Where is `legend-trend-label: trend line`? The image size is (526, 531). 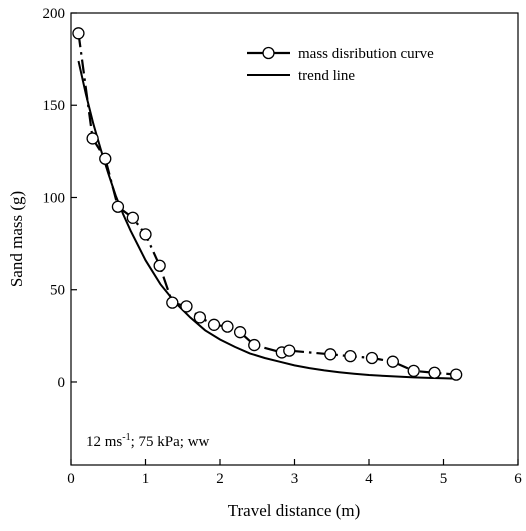
legend-trend-label: trend line is located at coordinates (326, 76).